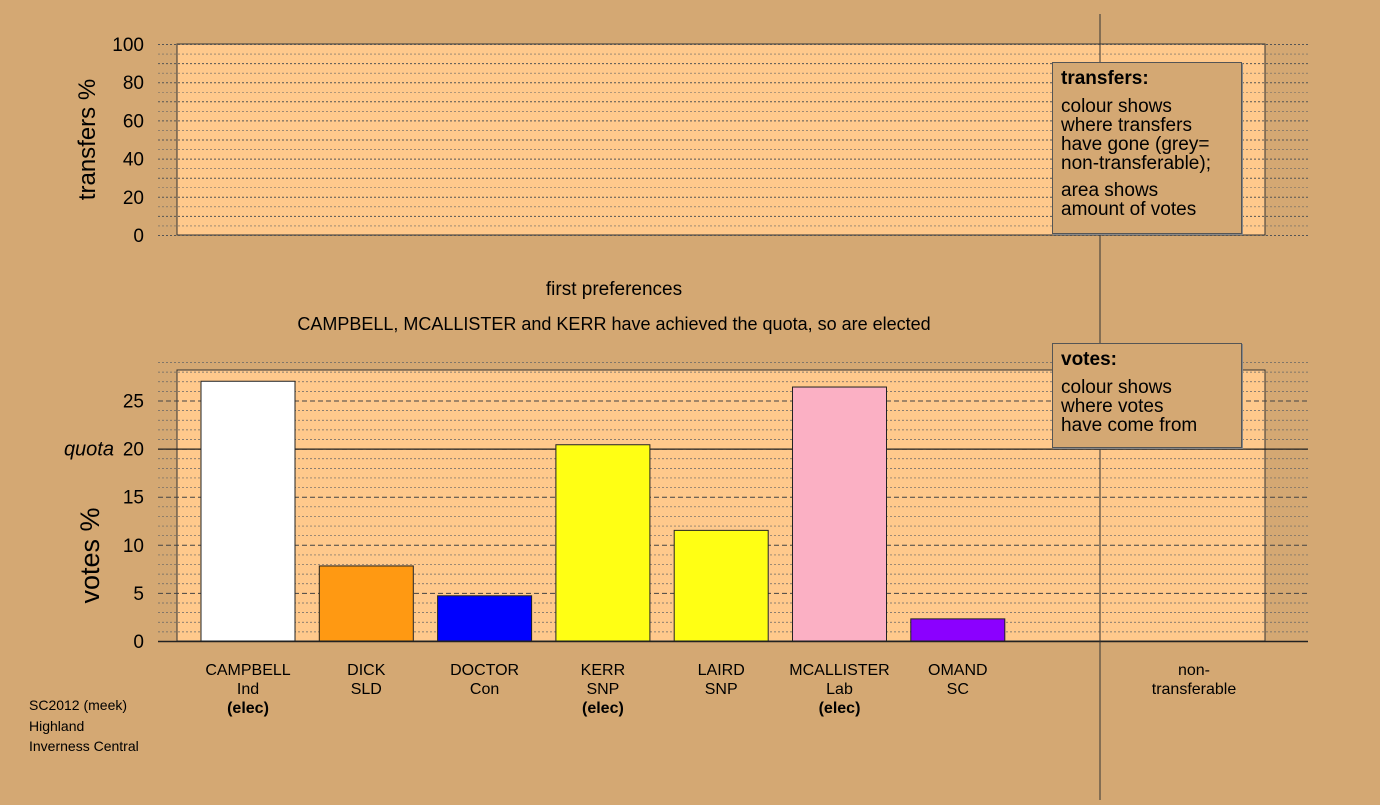 The width and height of the screenshot is (1380, 805). I want to click on category-label: LAIRD, so click(721, 670).